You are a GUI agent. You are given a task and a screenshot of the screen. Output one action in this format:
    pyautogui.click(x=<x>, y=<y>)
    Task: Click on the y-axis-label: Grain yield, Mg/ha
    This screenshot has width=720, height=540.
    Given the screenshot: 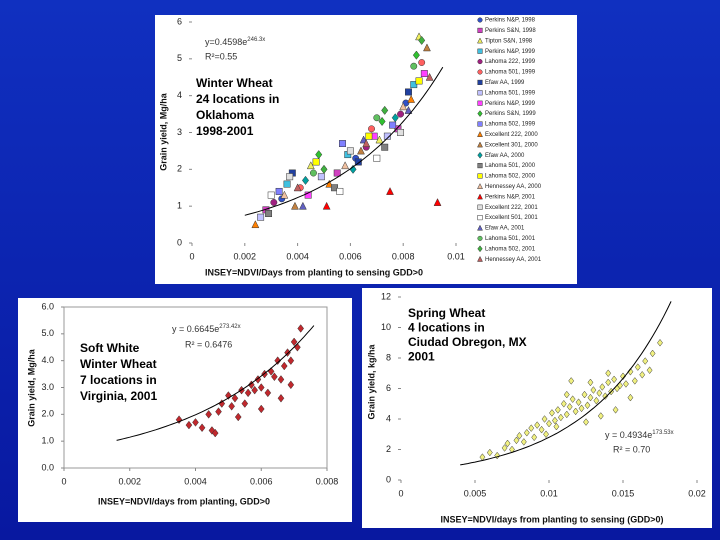 What is the action you would take?
    pyautogui.click(x=163, y=131)
    